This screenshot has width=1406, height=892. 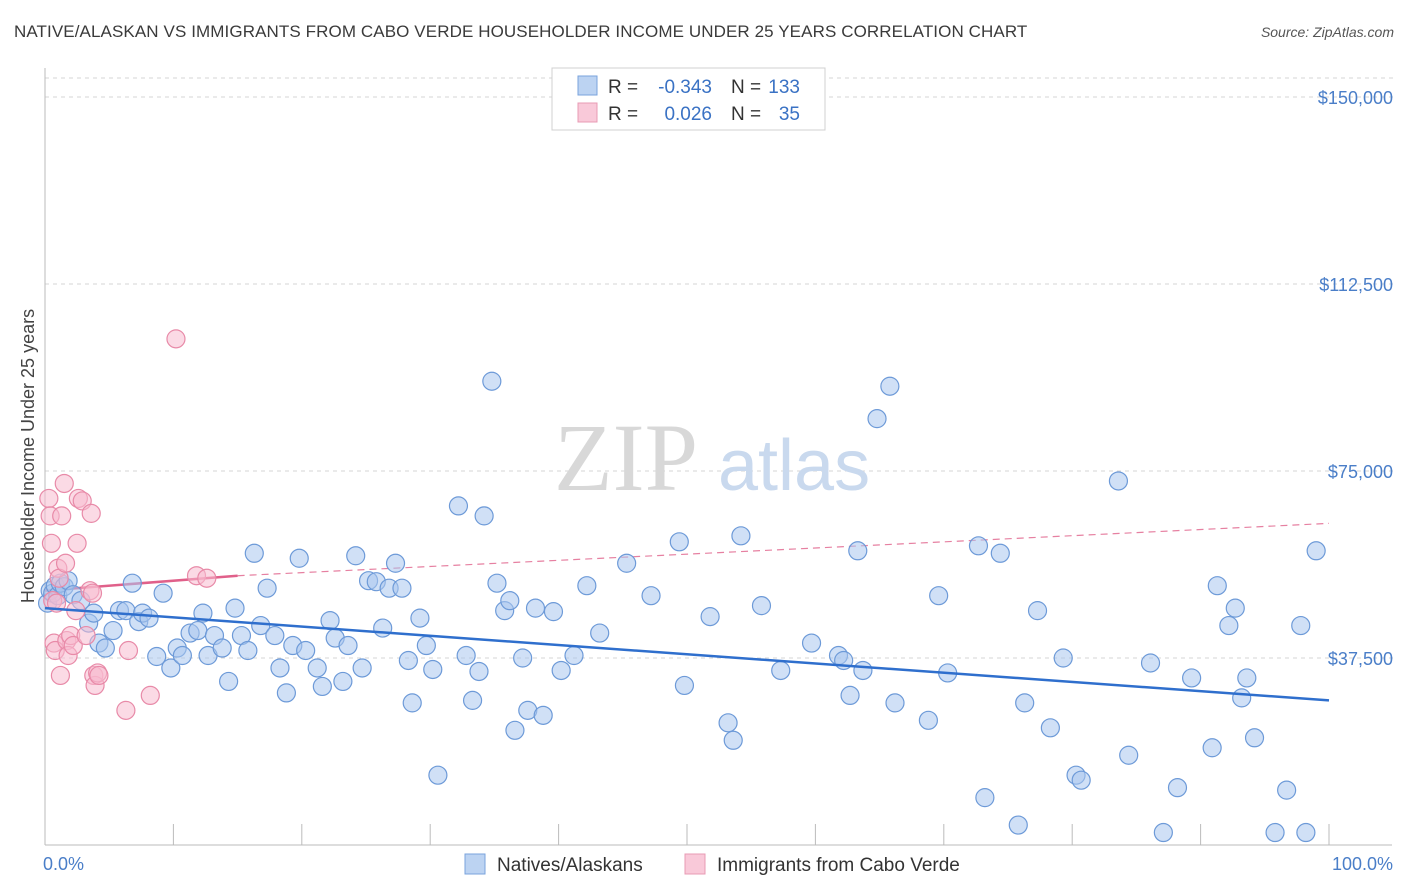 I want to click on x-tick-label-right: 100.0%, so click(x=1362, y=864).